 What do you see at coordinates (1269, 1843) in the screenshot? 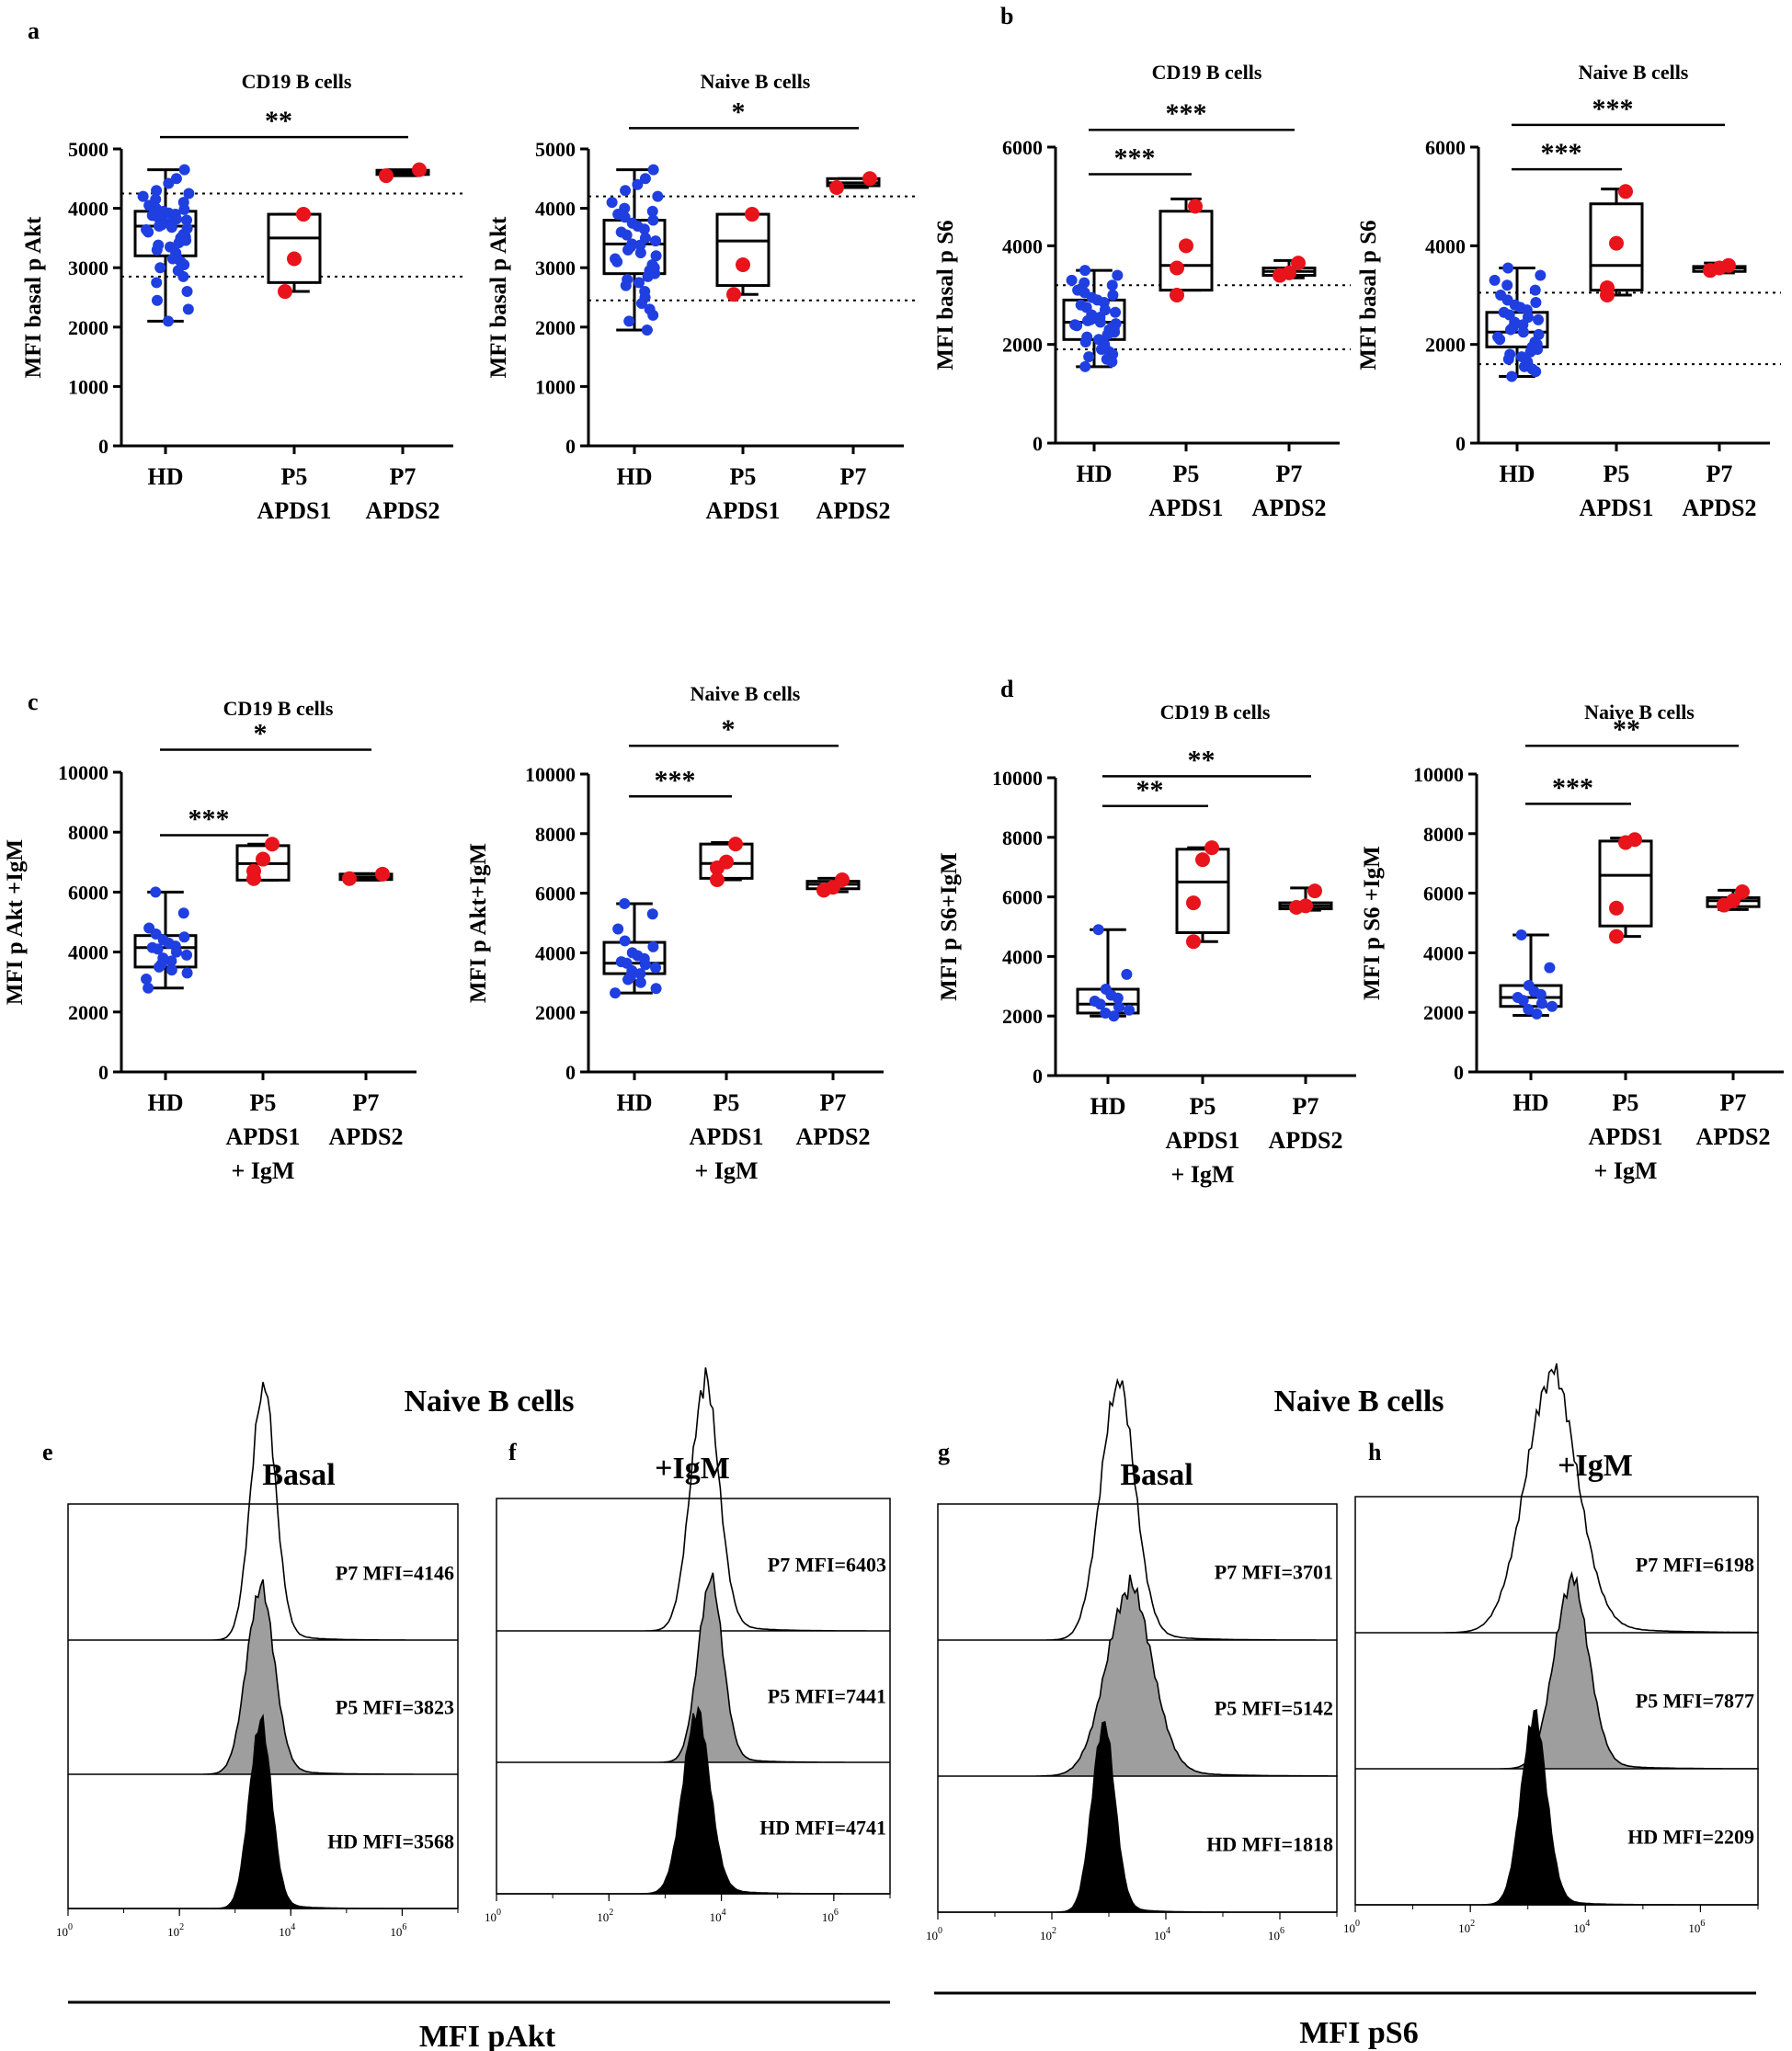
I see `mfi-label: HD MFI=1818` at bounding box center [1269, 1843].